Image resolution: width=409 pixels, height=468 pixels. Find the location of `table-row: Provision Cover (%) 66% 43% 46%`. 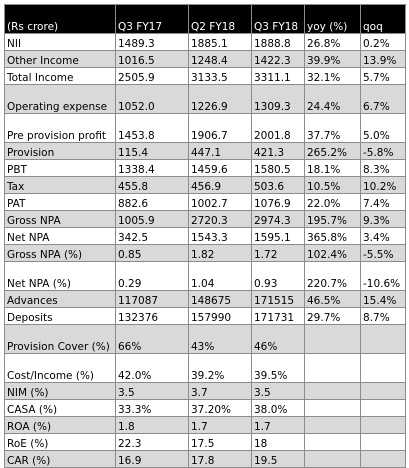

table-row: Provision Cover (%) 66% 43% 46% is located at coordinates (205, 339).